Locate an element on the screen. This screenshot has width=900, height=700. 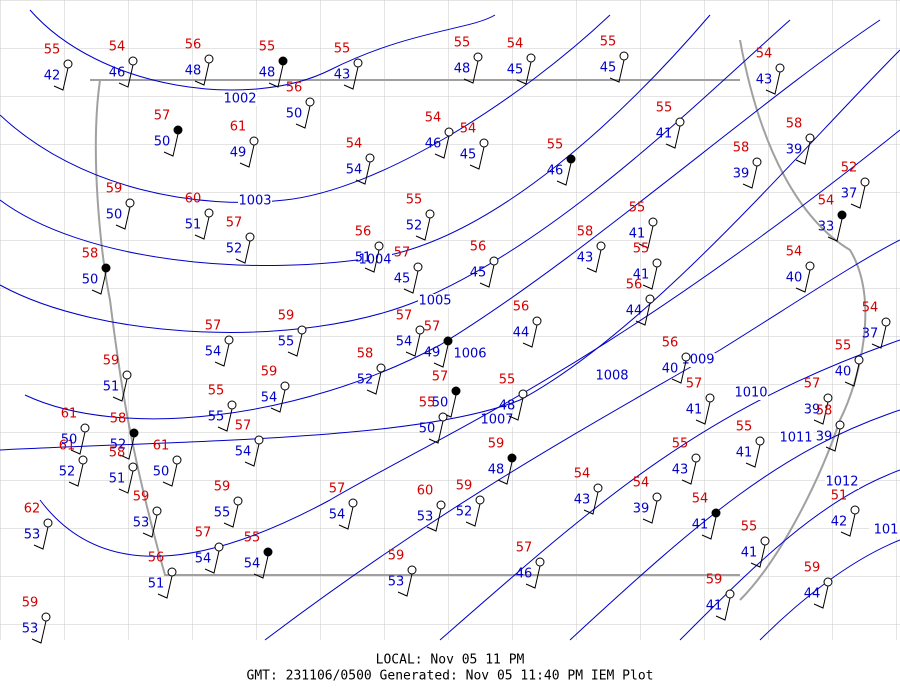
dewpoint: 37 is located at coordinates (870, 334).